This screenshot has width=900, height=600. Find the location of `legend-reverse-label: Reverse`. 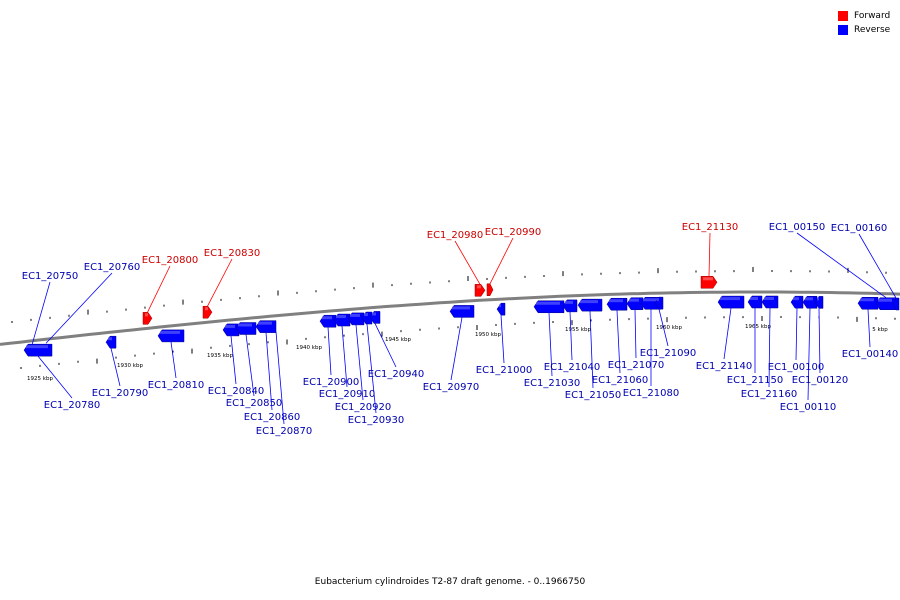

legend-reverse-label: Reverse is located at coordinates (872, 30).